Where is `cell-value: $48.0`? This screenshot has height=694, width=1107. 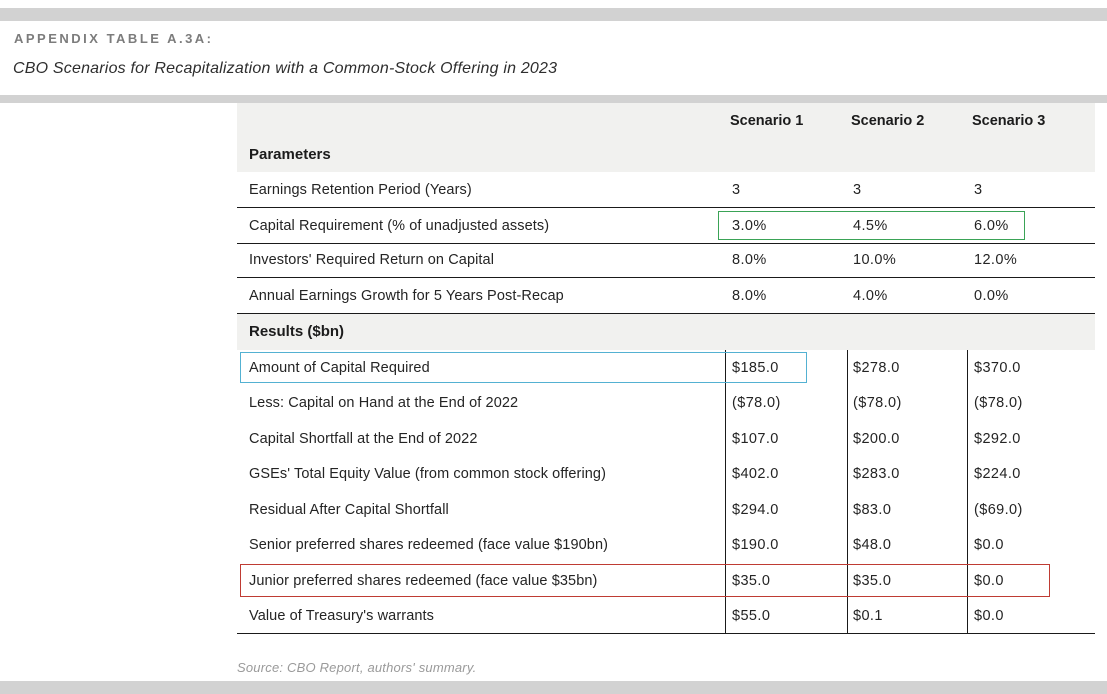
cell-value: $48.0 is located at coordinates (872, 545).